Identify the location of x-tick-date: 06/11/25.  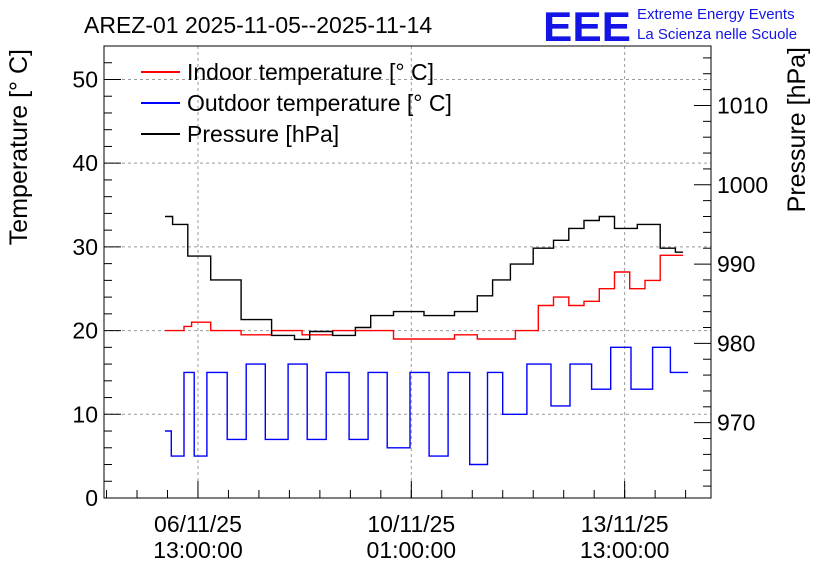
(198, 524).